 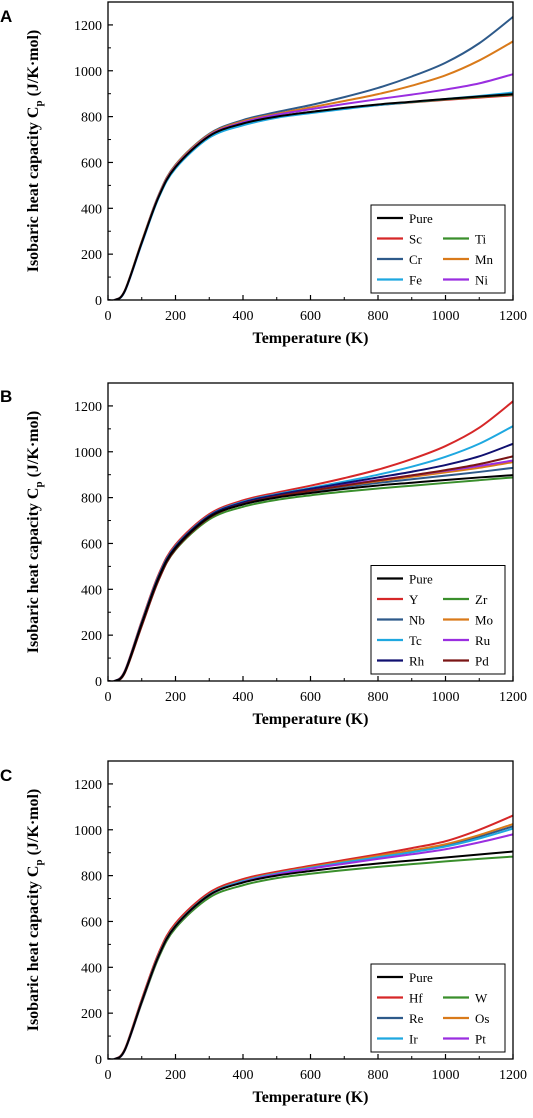 What do you see at coordinates (414, 599) in the screenshot?
I see `legend-label-y: Y` at bounding box center [414, 599].